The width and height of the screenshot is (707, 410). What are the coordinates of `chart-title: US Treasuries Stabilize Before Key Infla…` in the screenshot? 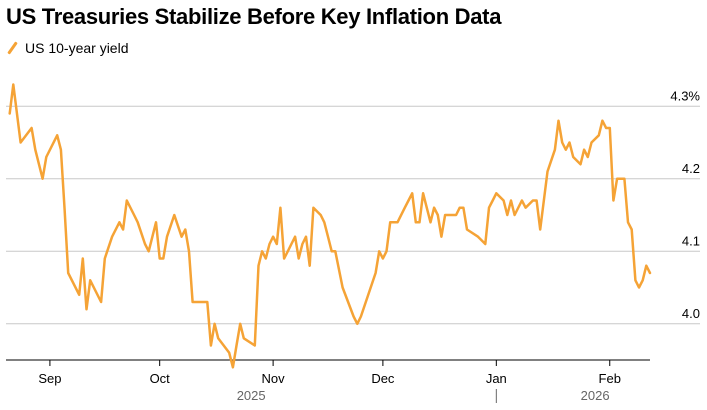 It's located at (254, 16).